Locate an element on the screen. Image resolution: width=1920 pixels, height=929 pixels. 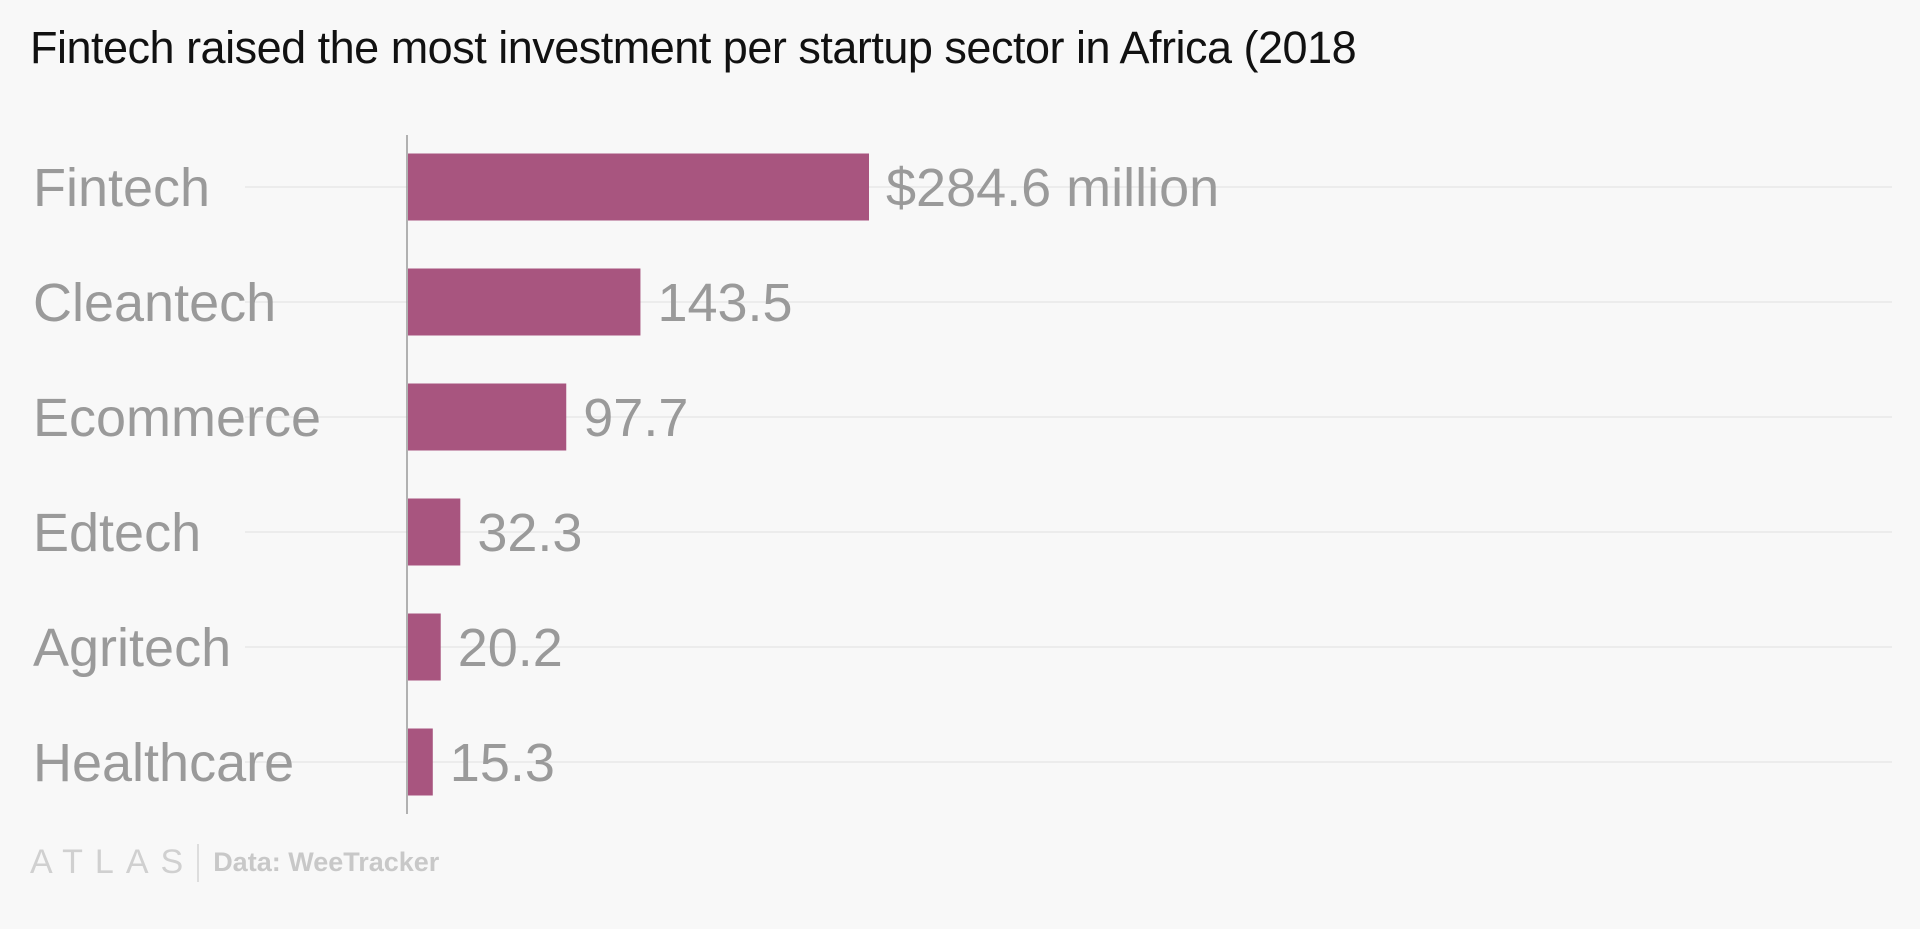
data-label: 143.5 is located at coordinates (724, 303).